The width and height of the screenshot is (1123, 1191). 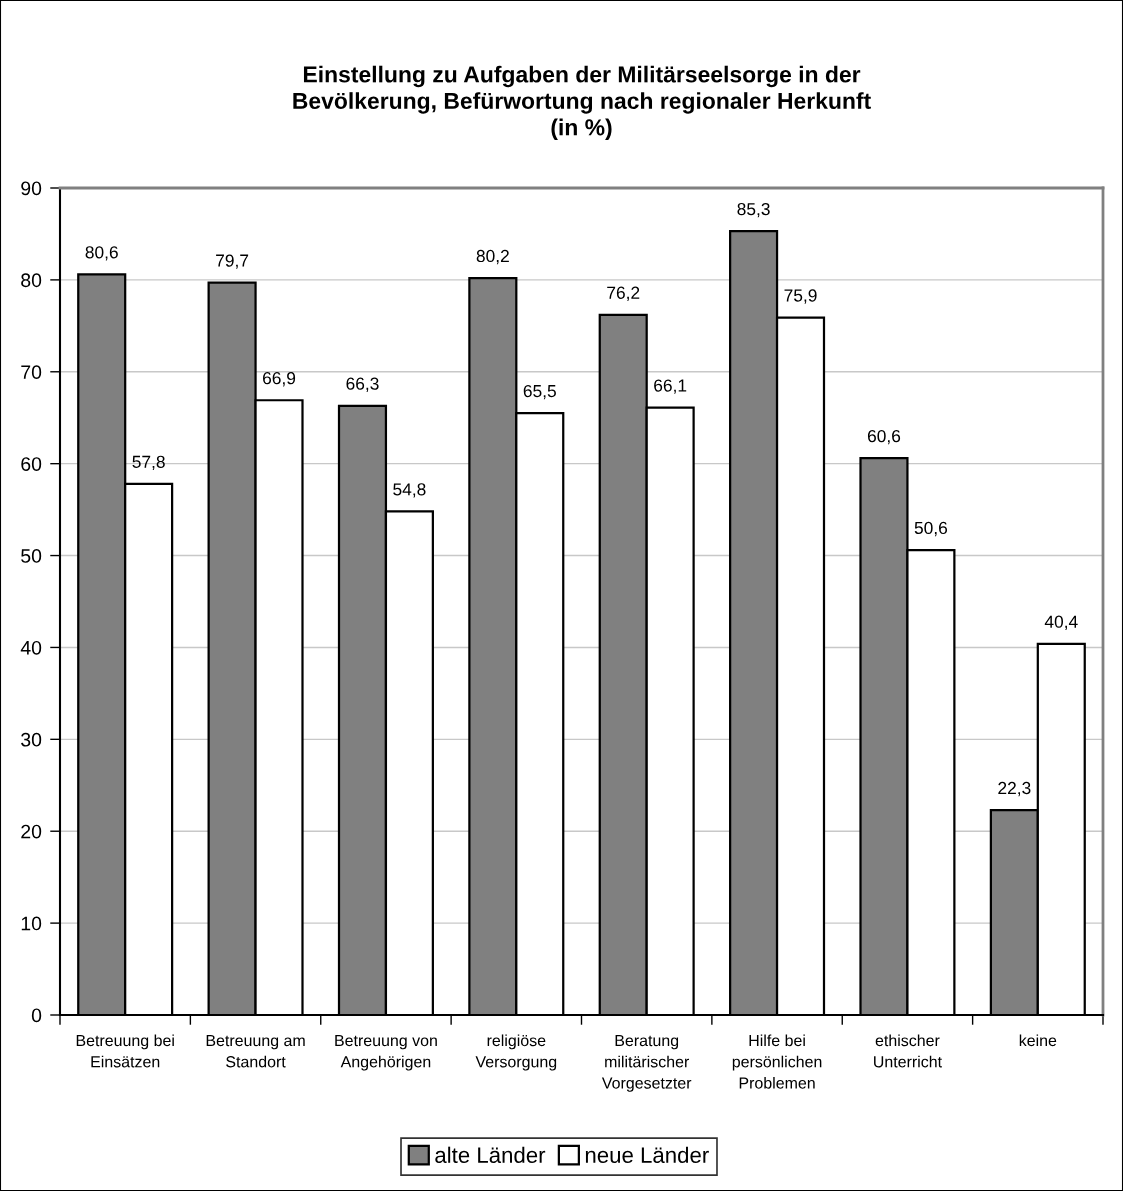 What do you see at coordinates (753, 210) in the screenshot?
I see `data-label: 85,3` at bounding box center [753, 210].